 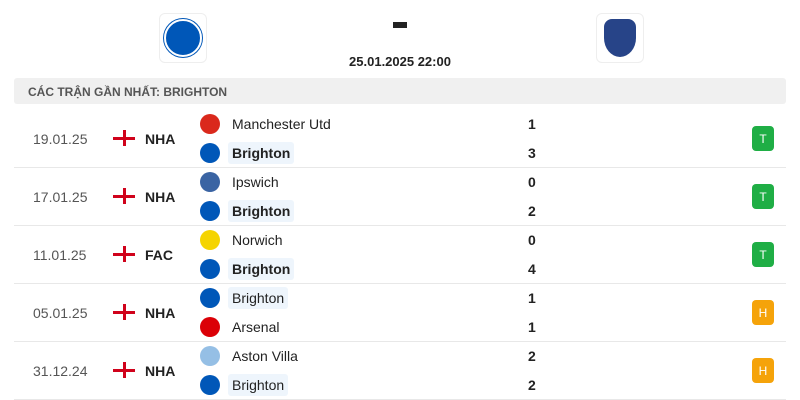 What do you see at coordinates (60, 313) in the screenshot?
I see `match-date: 05.01.25` at bounding box center [60, 313].